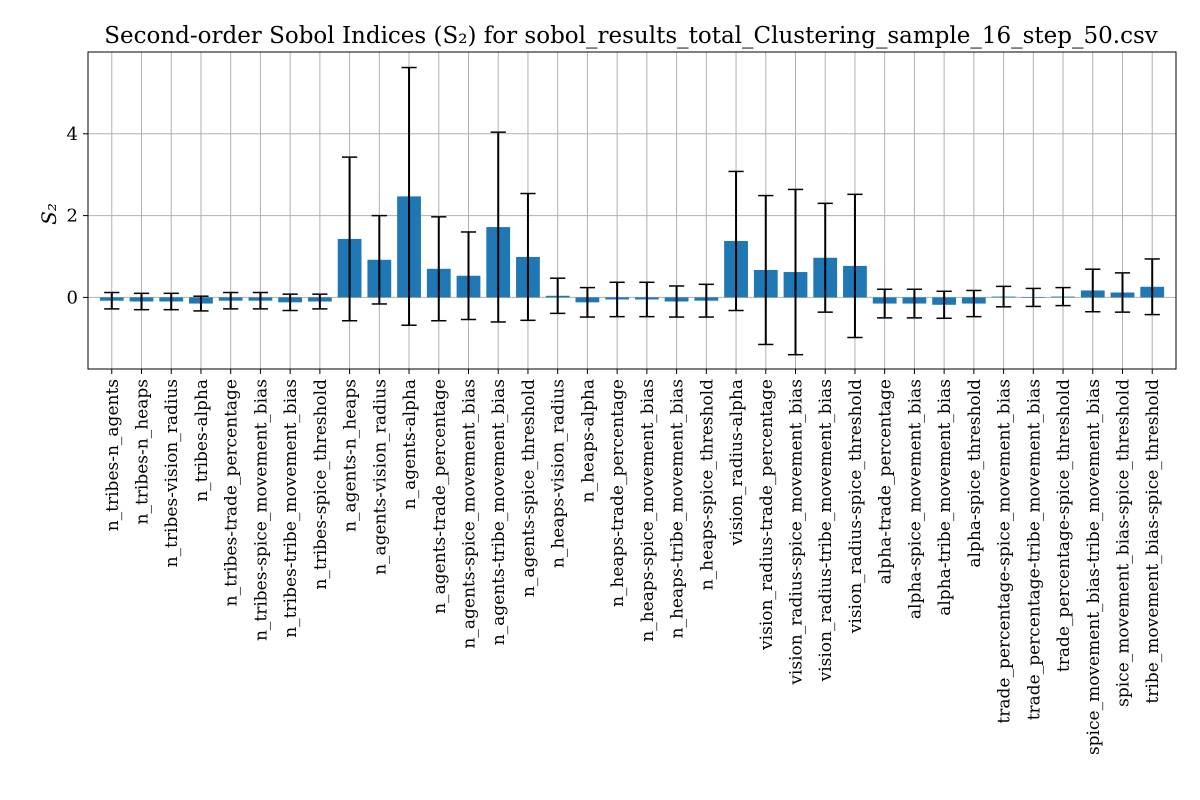  What do you see at coordinates (380, 477) in the screenshot?
I see `x-tick-label: n_agents-vision_radius` at bounding box center [380, 477].